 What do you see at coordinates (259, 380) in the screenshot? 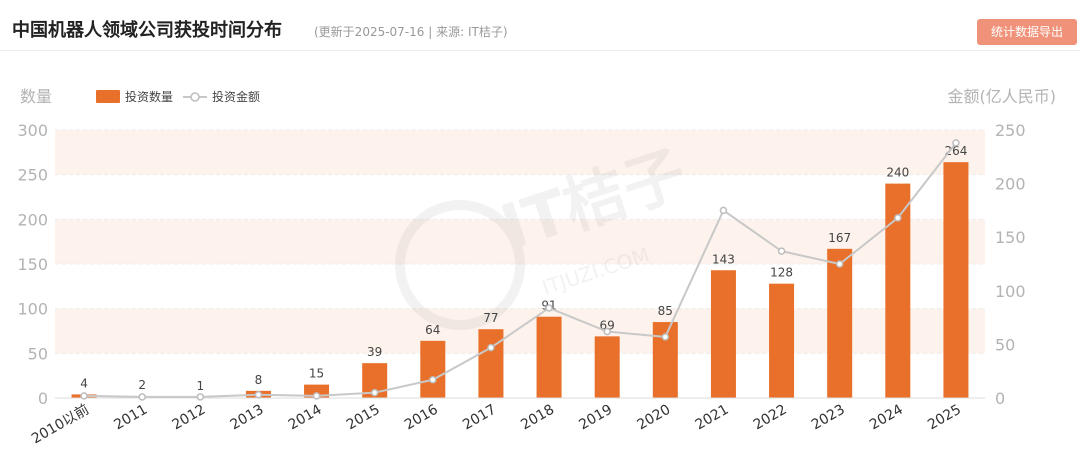
I see `bar-value-label: 8` at bounding box center [259, 380].